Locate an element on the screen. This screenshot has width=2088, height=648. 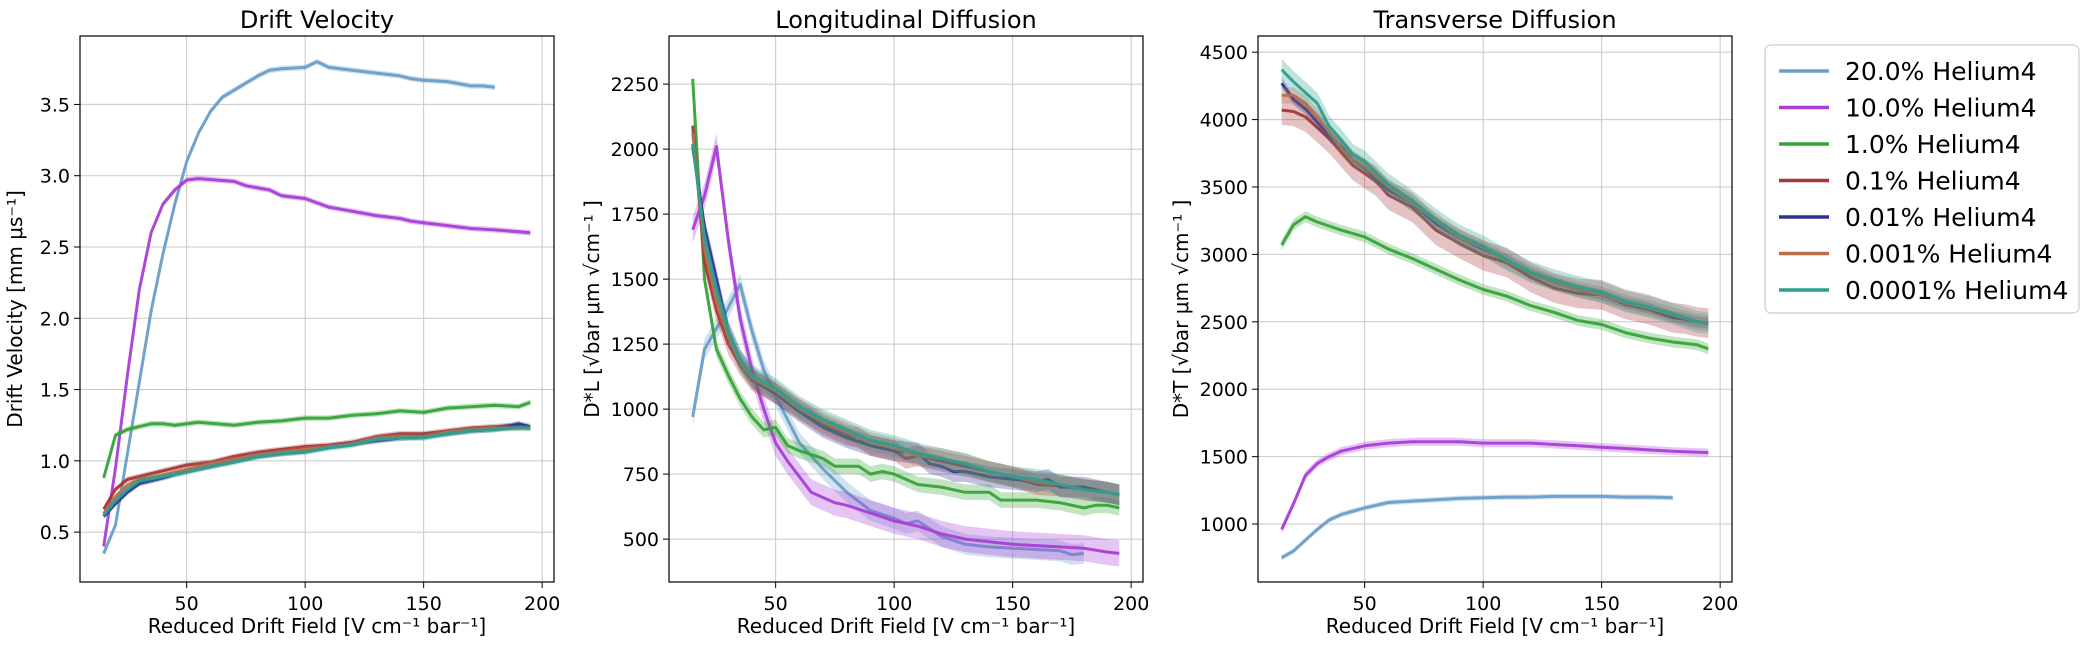
y-axis-label: D*T [√bar μm √cm⁻¹ ] is located at coordinates (1181, 309).